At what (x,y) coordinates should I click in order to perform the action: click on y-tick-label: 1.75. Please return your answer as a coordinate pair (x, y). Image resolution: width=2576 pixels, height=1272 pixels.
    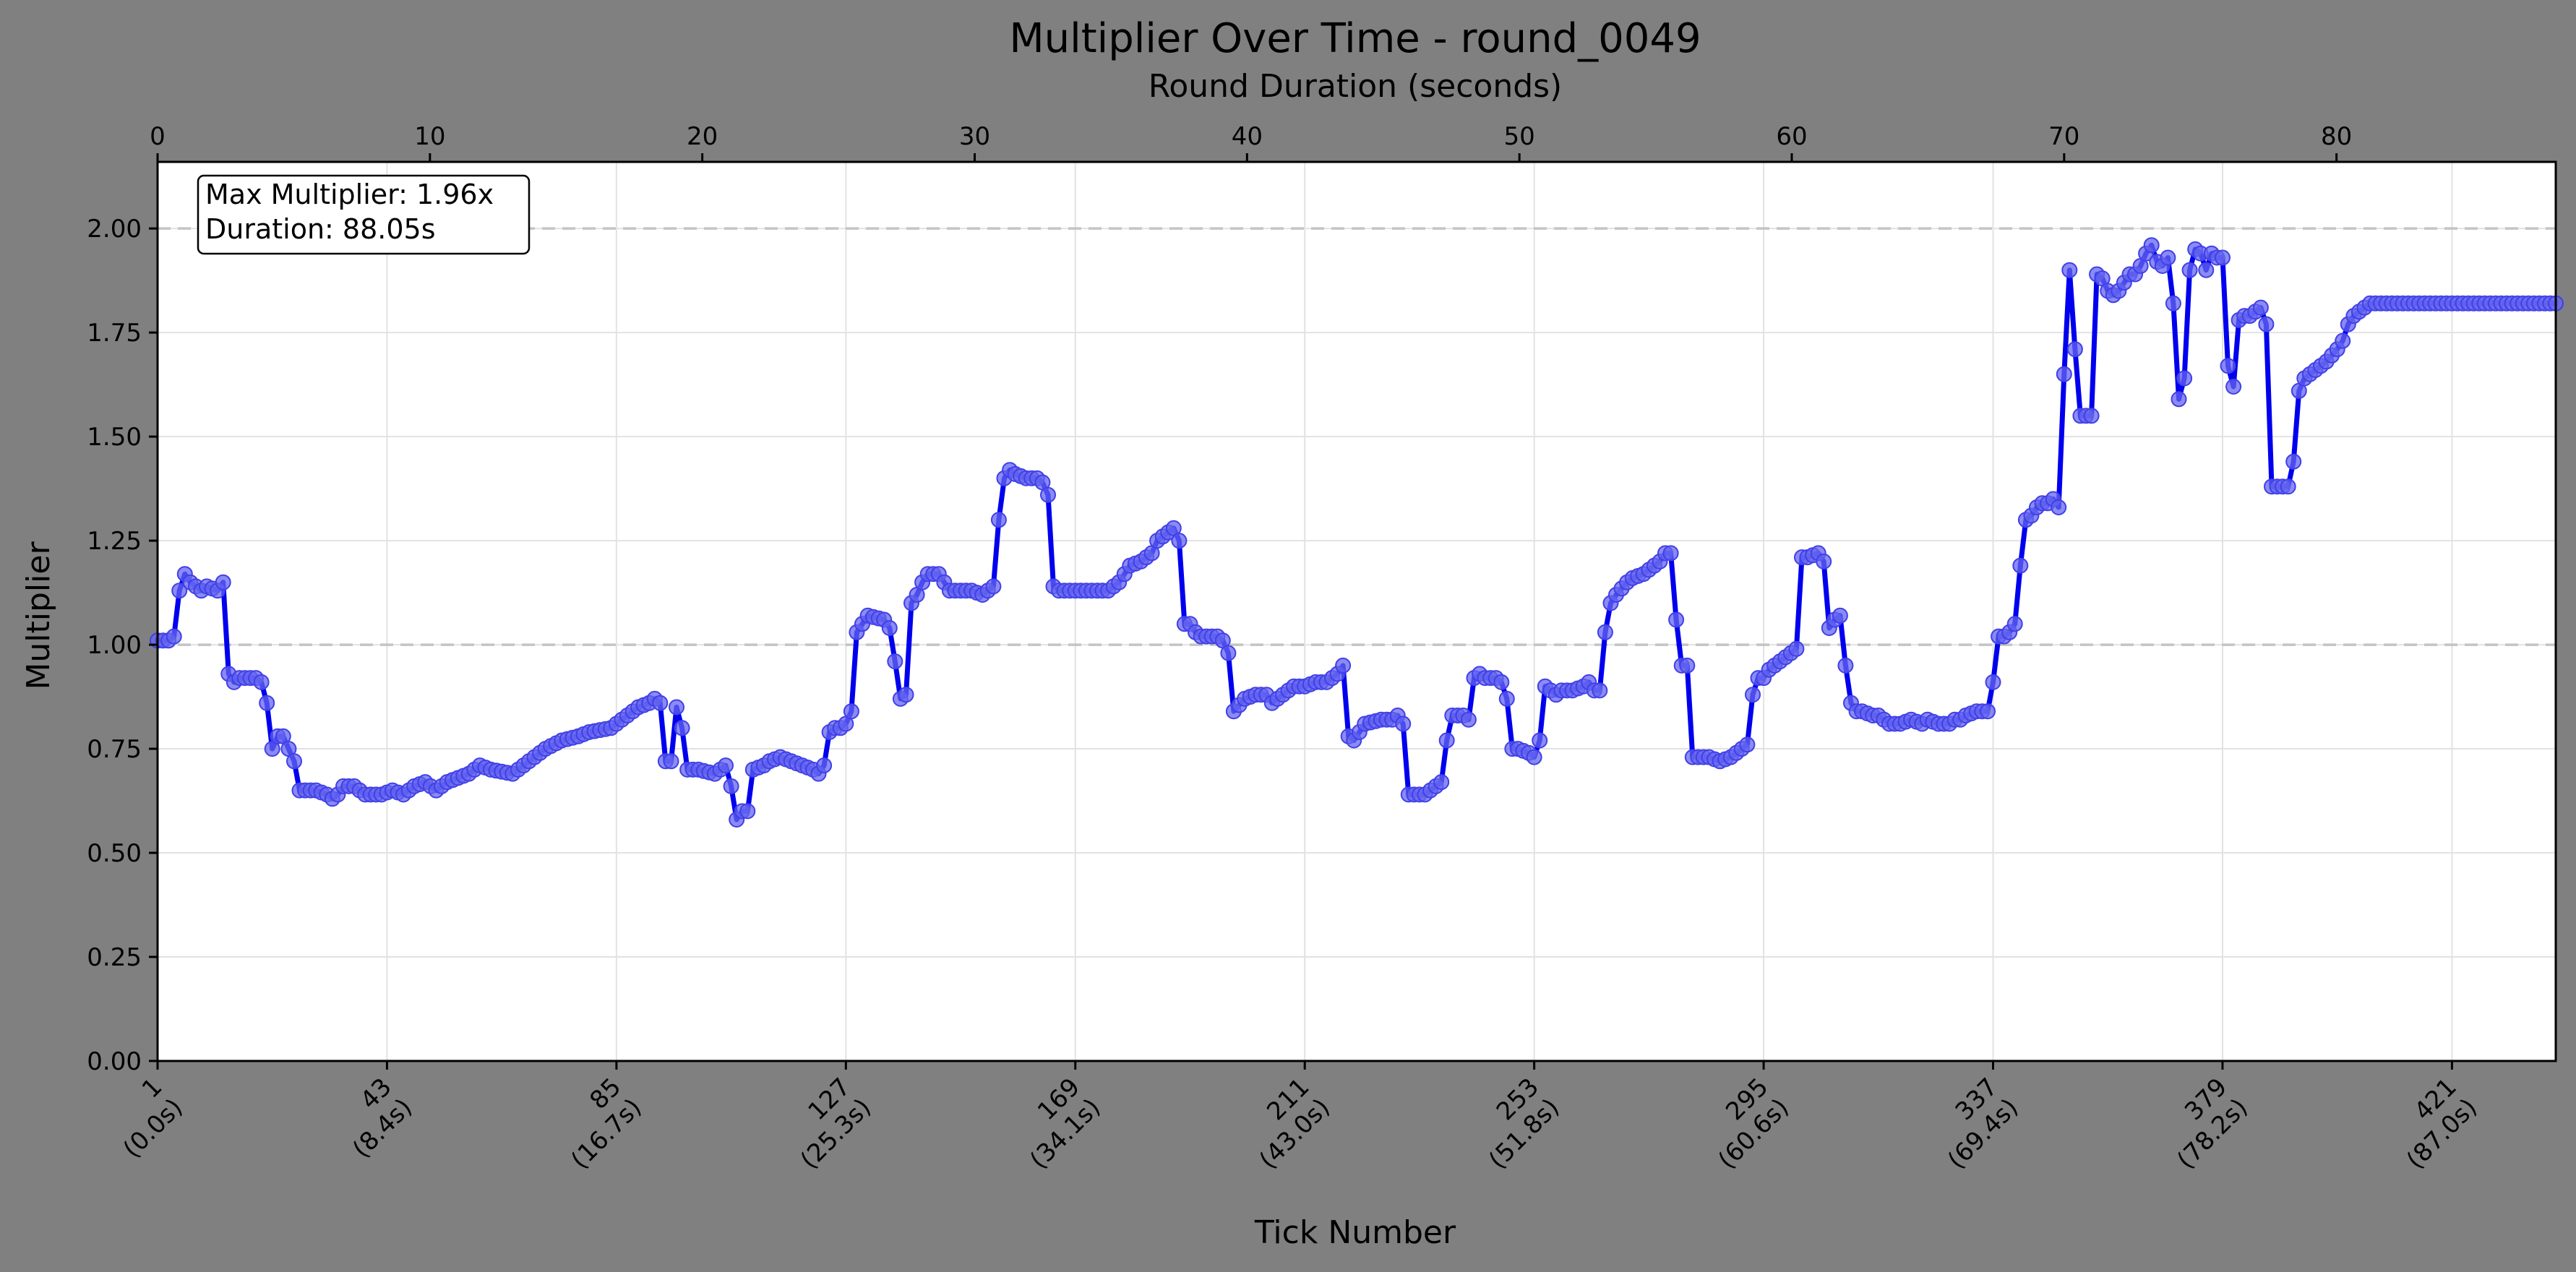
    Looking at the image, I should click on (115, 333).